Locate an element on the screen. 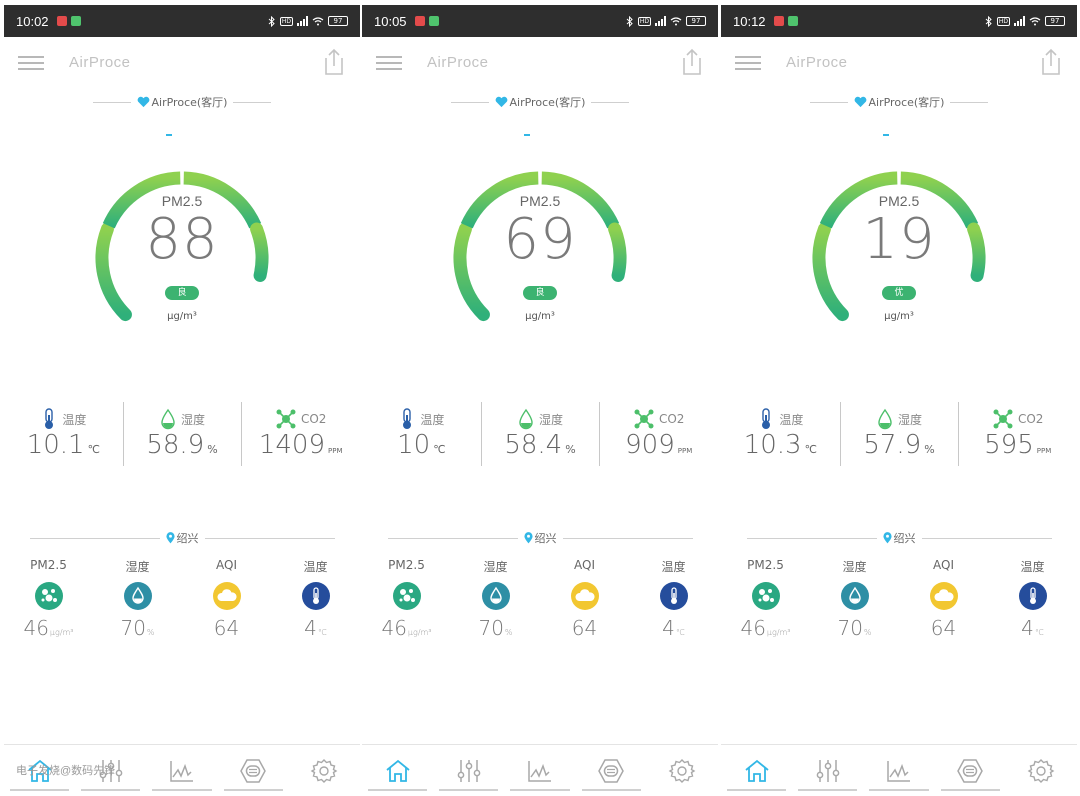  outdoor-aqi-value: 64 is located at coordinates (226, 628).